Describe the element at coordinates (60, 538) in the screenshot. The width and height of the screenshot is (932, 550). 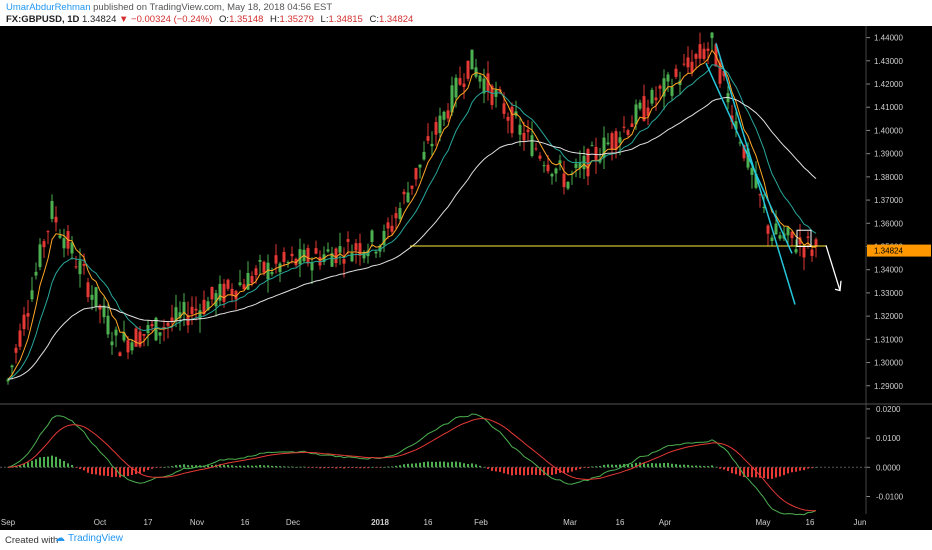
I see `cloud-icon: ☁` at that location.